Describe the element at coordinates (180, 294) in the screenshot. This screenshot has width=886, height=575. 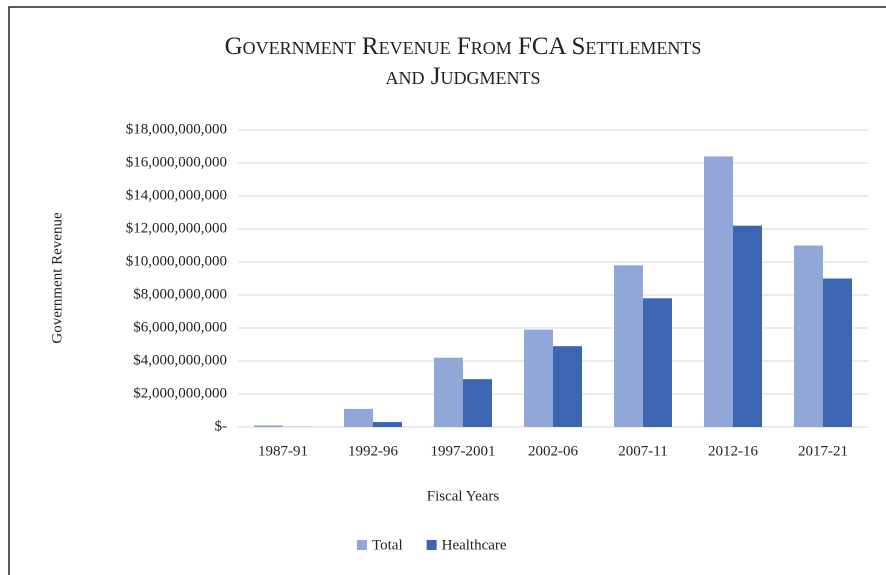
I see `y-tick-label: $8,000,000,000` at that location.